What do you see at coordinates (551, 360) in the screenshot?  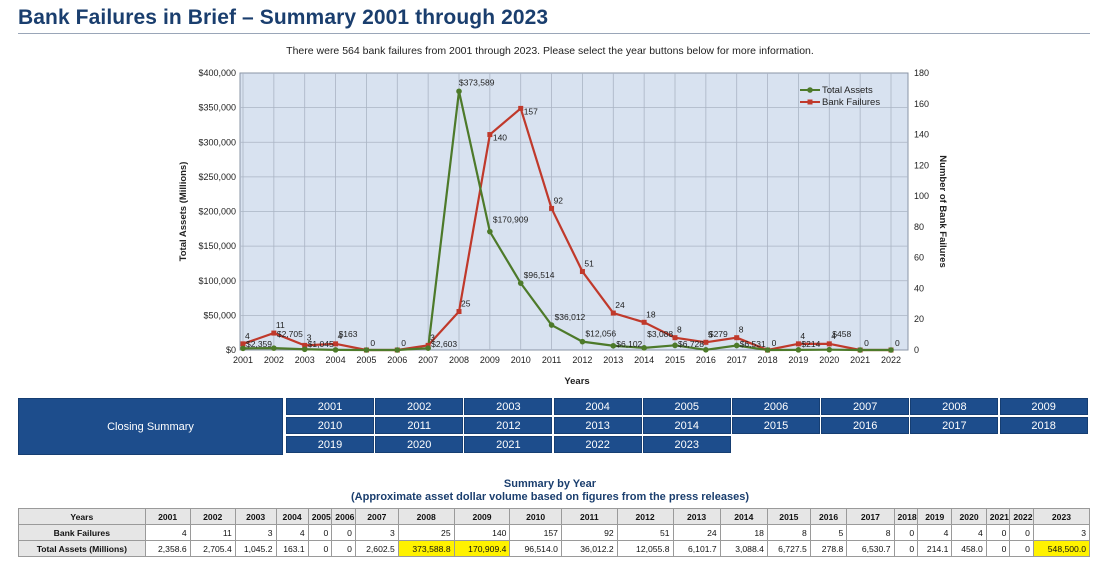 I see `x-tick-label: 2011` at bounding box center [551, 360].